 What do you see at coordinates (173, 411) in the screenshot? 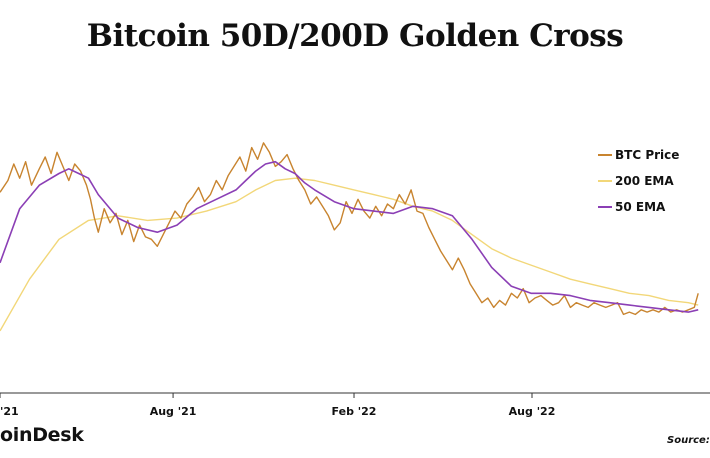
I see `x-tick-label: Aug '21` at bounding box center [173, 411].